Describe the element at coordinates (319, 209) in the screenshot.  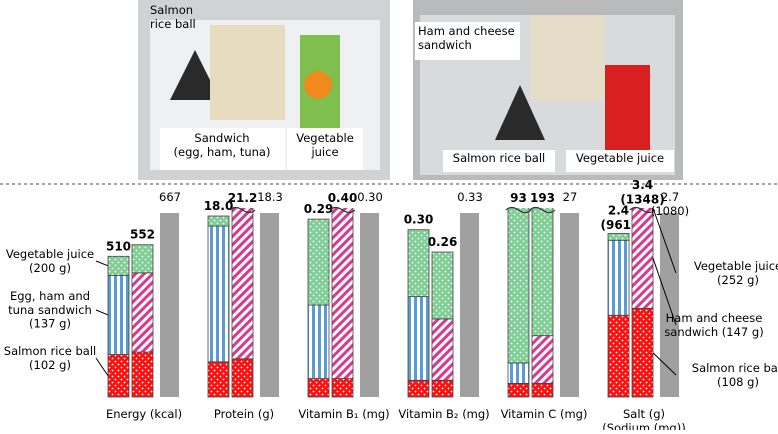
I see `total-label: 0.29` at that location.